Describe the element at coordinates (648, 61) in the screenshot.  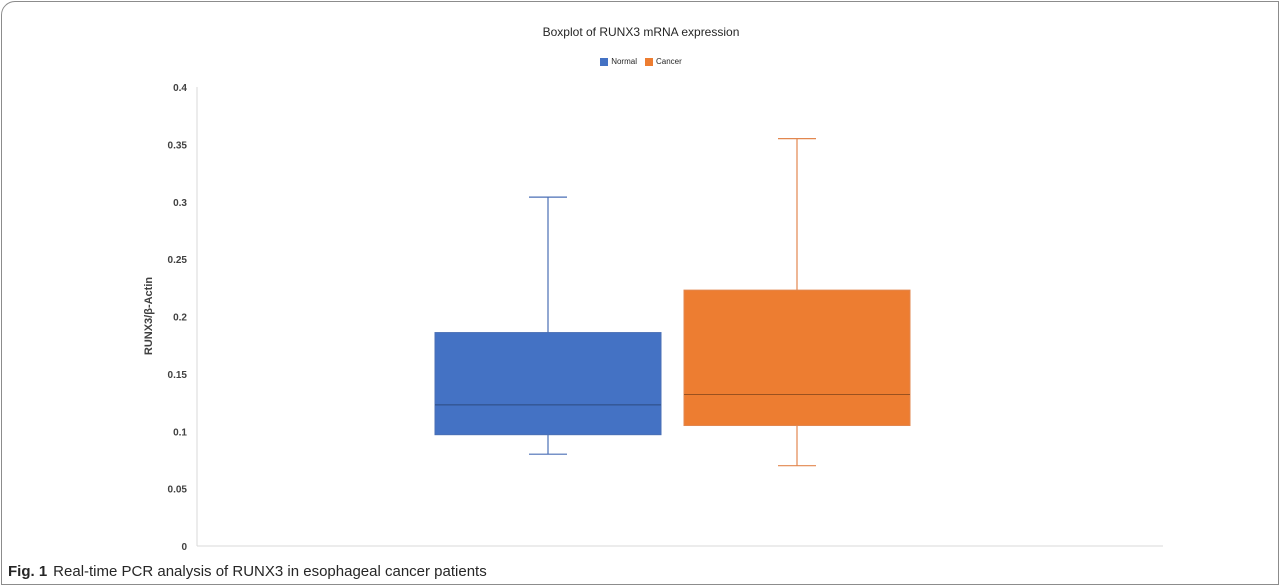
I see `legend-swatch-cancer` at that location.